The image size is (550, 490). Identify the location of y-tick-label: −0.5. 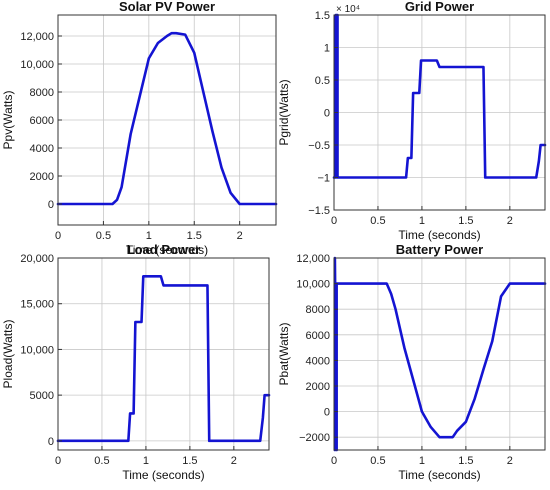
(319, 146).